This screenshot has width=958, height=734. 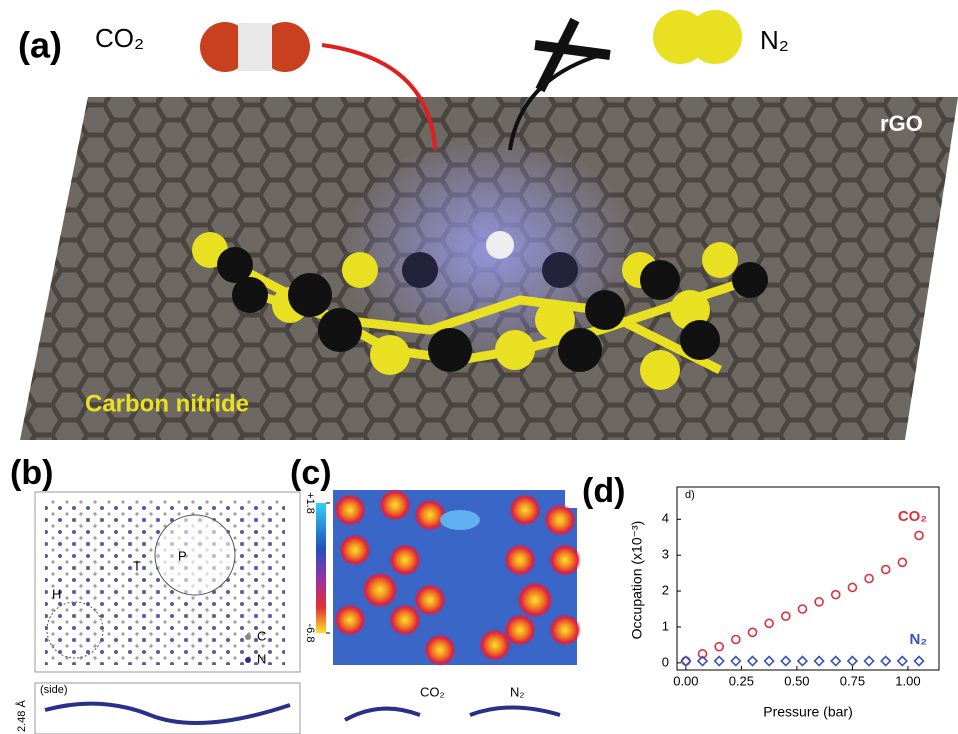 I want to click on x-axis-label: Pressure (bar), so click(x=807, y=712).